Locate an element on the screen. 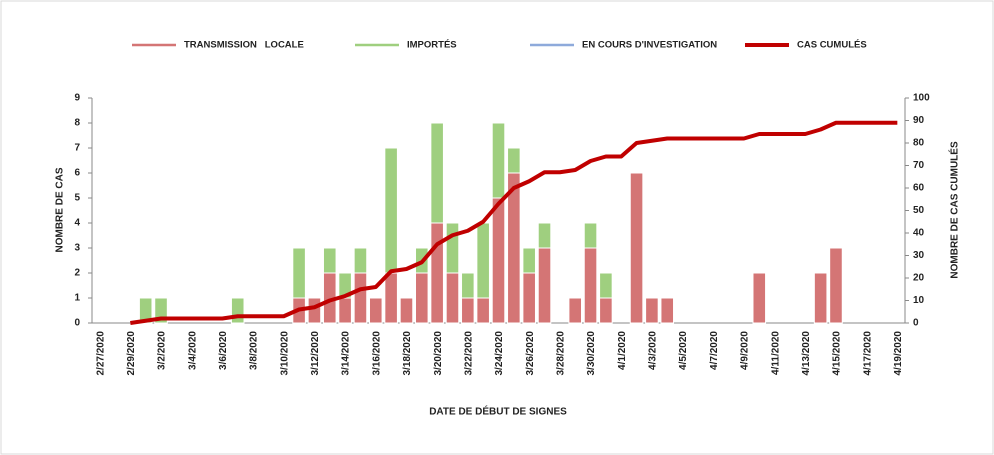 This screenshot has width=994, height=455. y2-tick-label: 50 is located at coordinates (919, 210).